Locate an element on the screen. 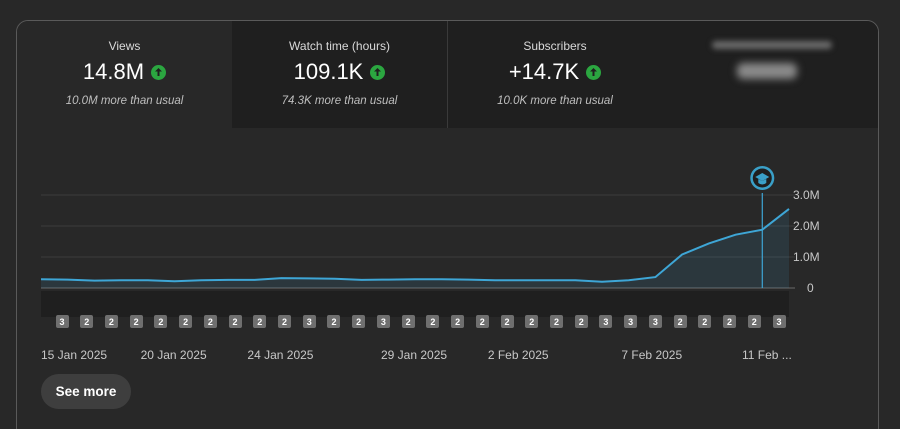 The height and width of the screenshot is (429, 900). x-tick-label: 7 Feb 2025 is located at coordinates (652, 355).